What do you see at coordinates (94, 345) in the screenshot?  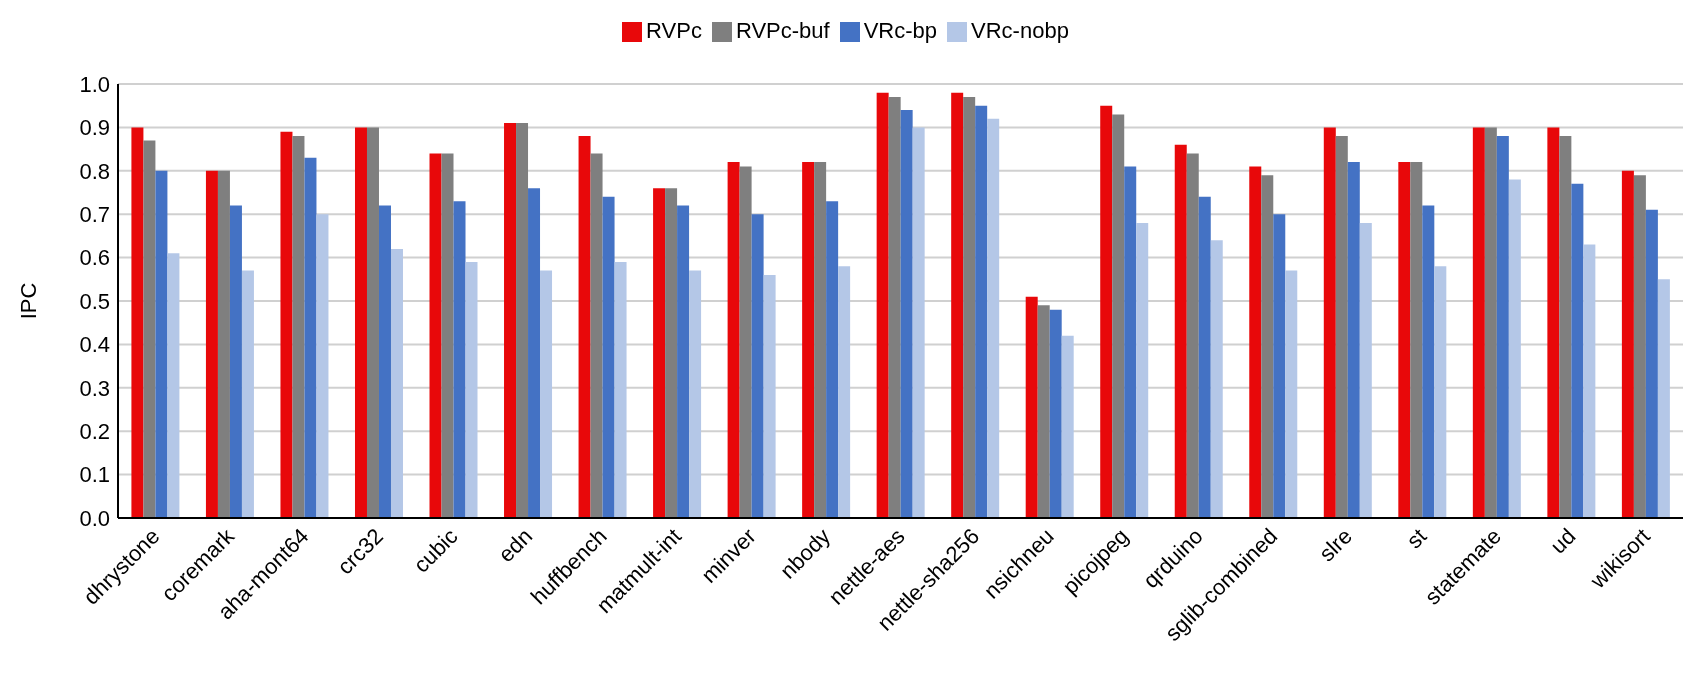 I see `y-tick-label: 0.4` at bounding box center [94, 345].